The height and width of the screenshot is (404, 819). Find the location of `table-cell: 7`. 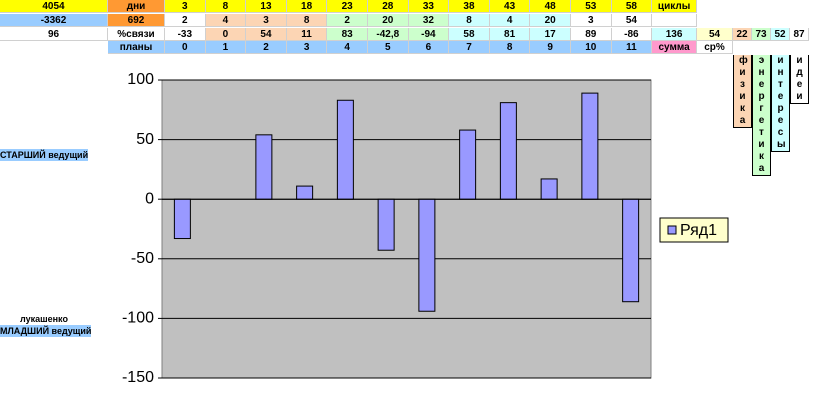

table-cell: 7 is located at coordinates (469, 48).